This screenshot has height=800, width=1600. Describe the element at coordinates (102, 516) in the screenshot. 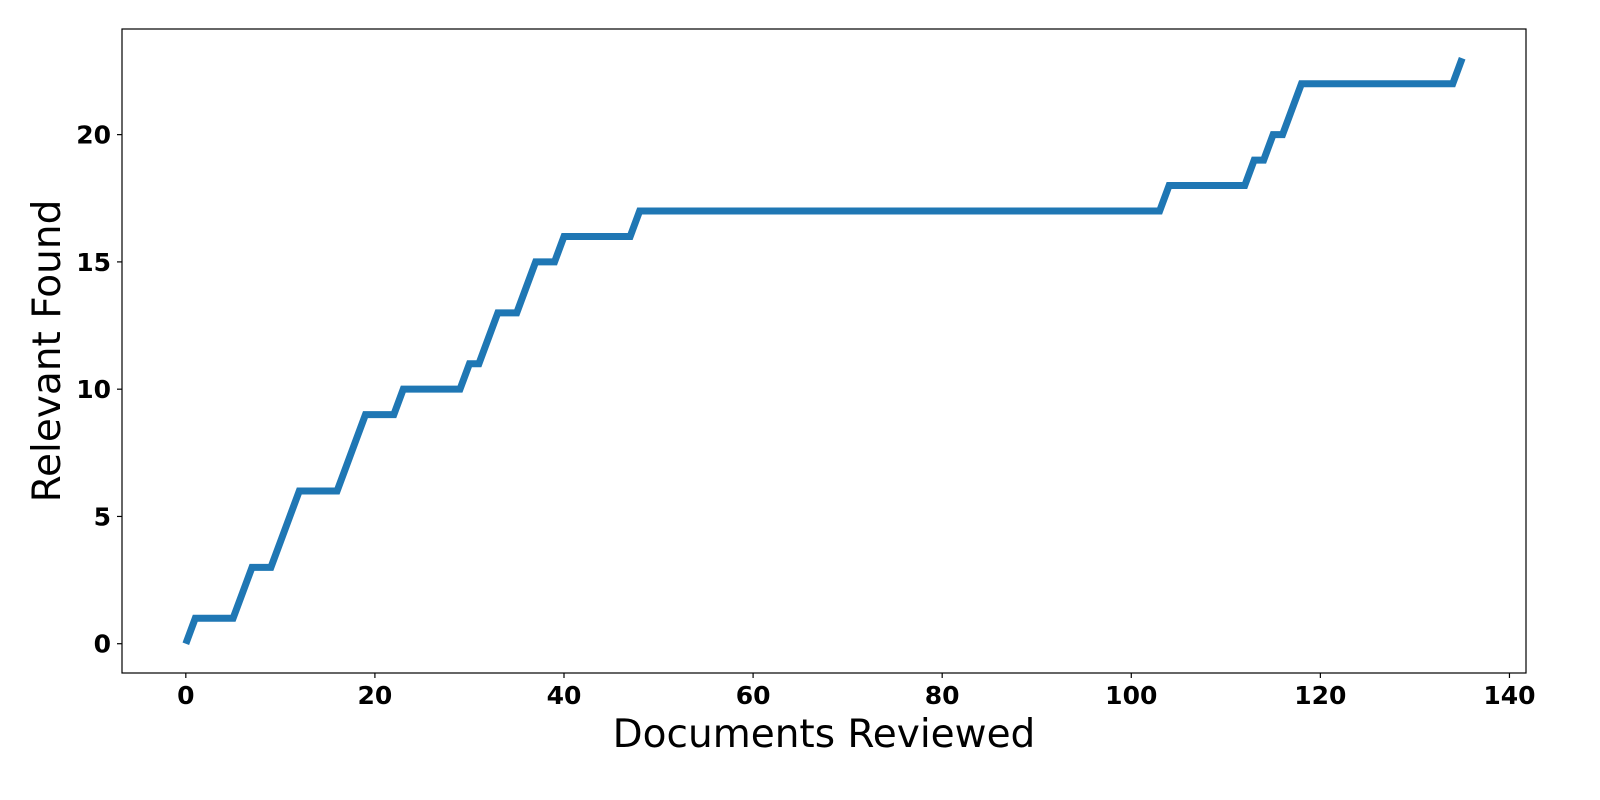

I see `y-tick-label: 5` at that location.